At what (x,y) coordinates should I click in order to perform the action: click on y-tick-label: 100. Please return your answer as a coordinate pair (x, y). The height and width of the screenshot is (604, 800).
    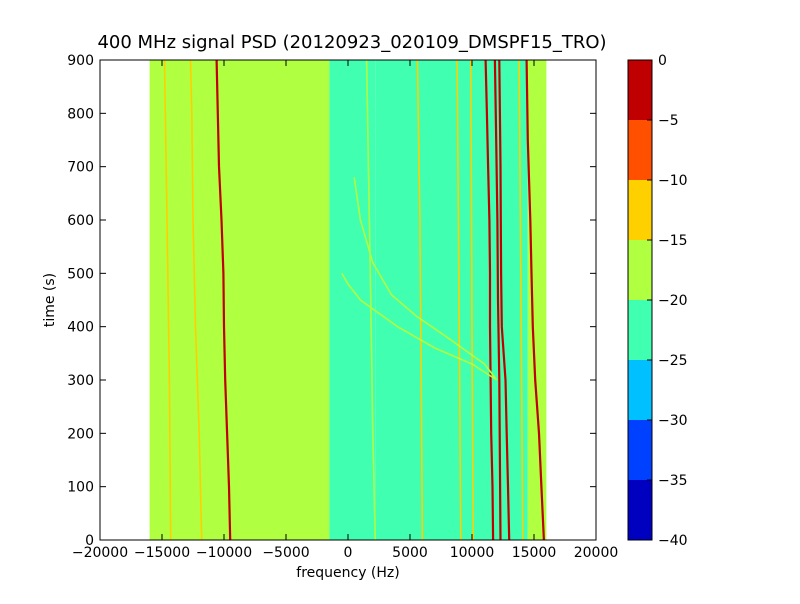
    Looking at the image, I should click on (80, 488).